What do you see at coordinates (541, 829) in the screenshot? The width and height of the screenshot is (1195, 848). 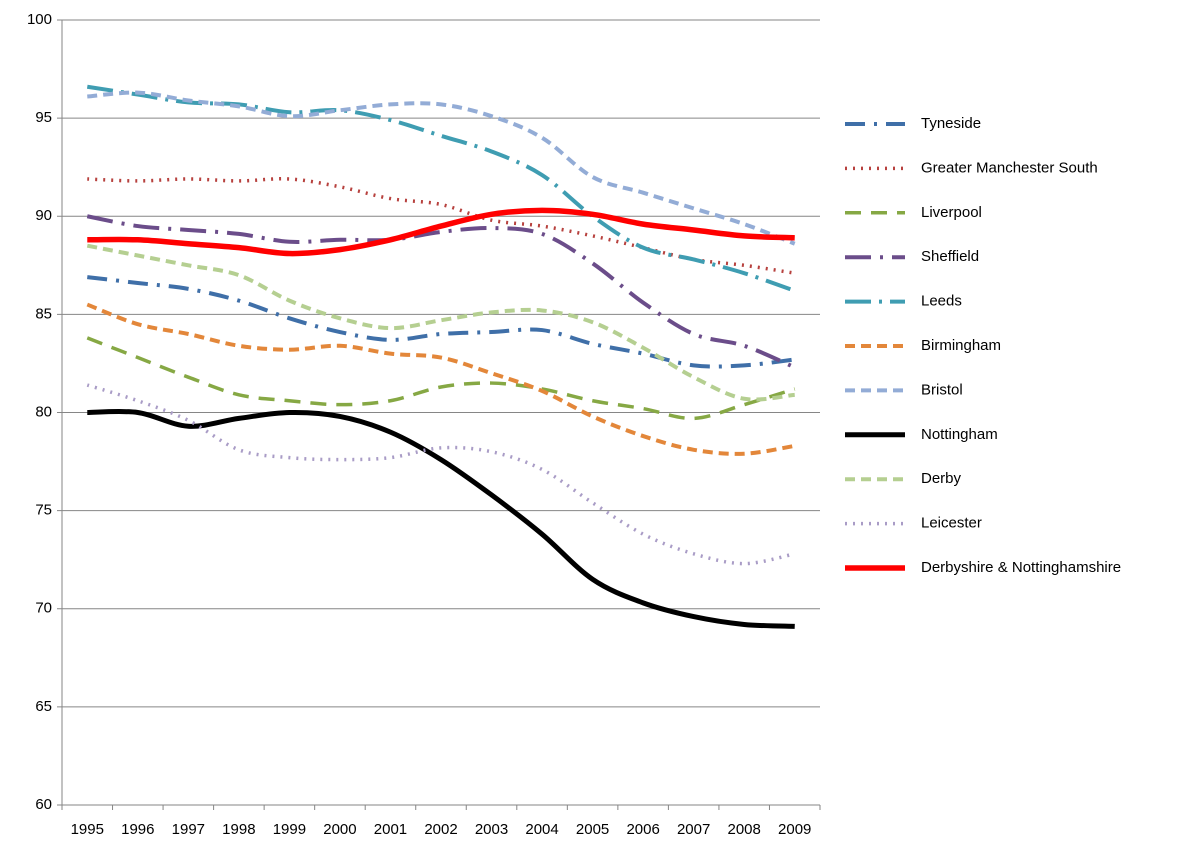 I see `x-tick-label: 2004` at bounding box center [541, 829].